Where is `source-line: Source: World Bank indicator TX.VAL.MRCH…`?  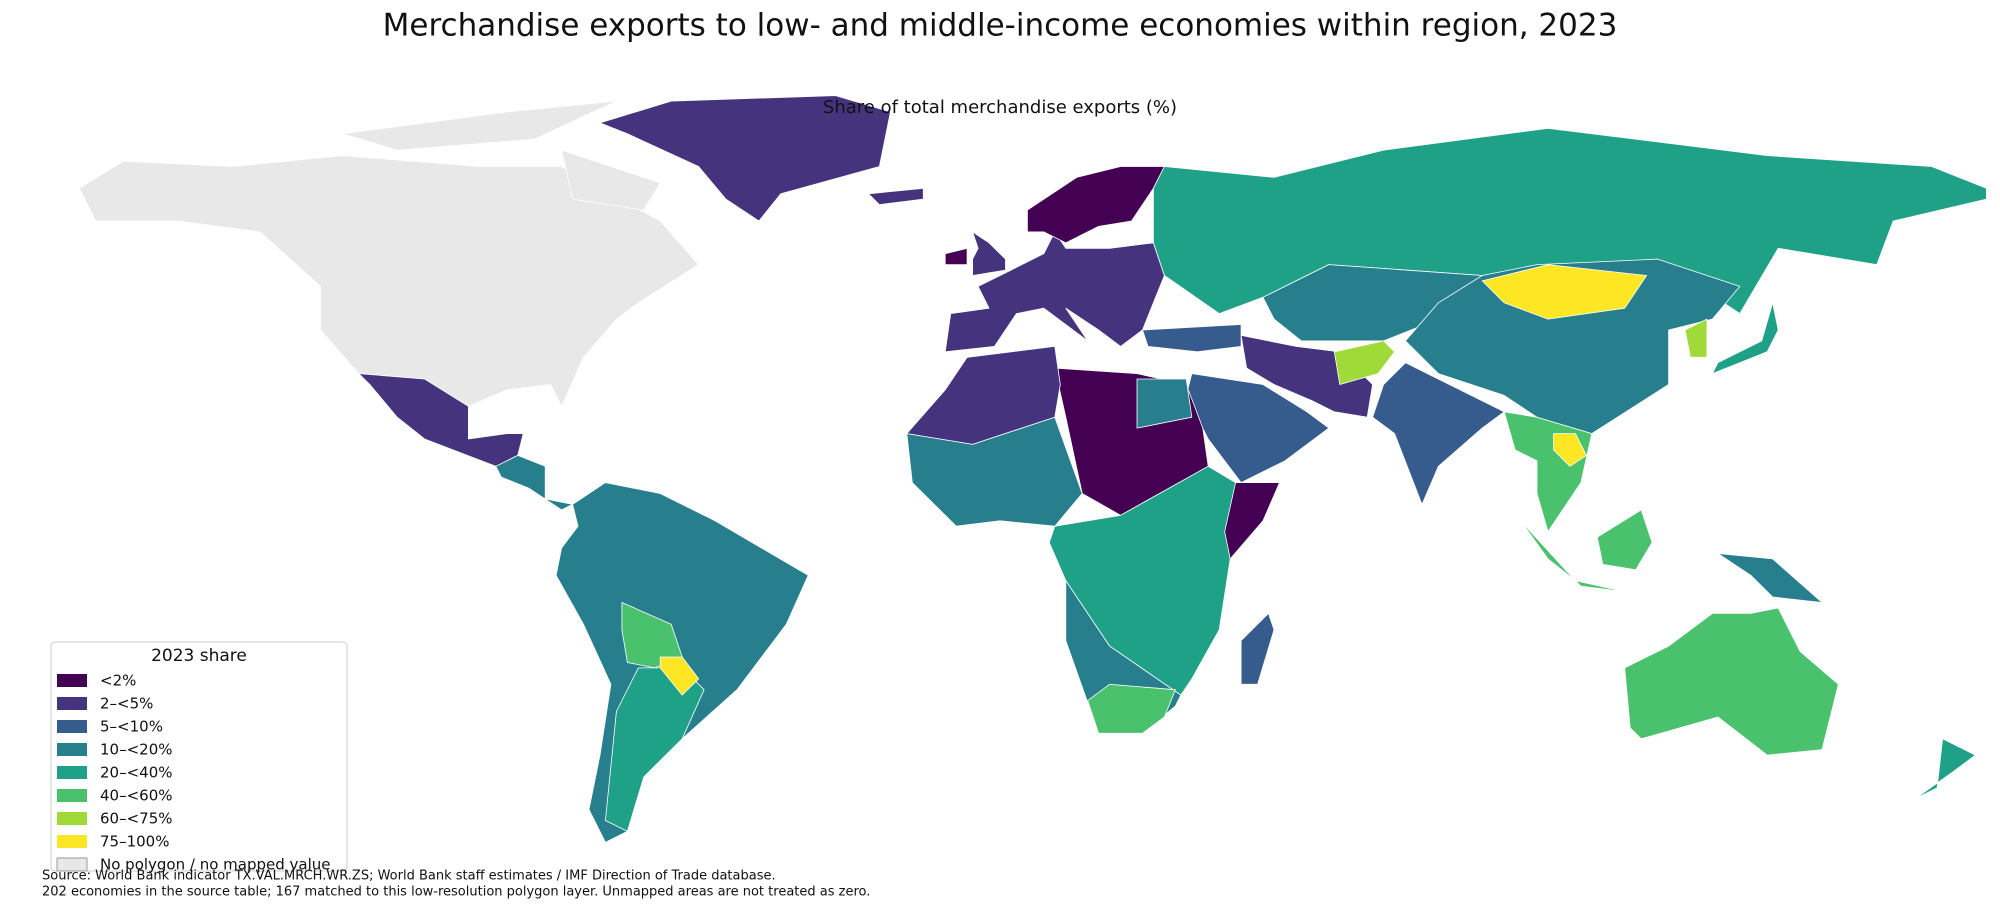
source-line: Source: World Bank indicator TX.VAL.MRCH… is located at coordinates (409, 876).